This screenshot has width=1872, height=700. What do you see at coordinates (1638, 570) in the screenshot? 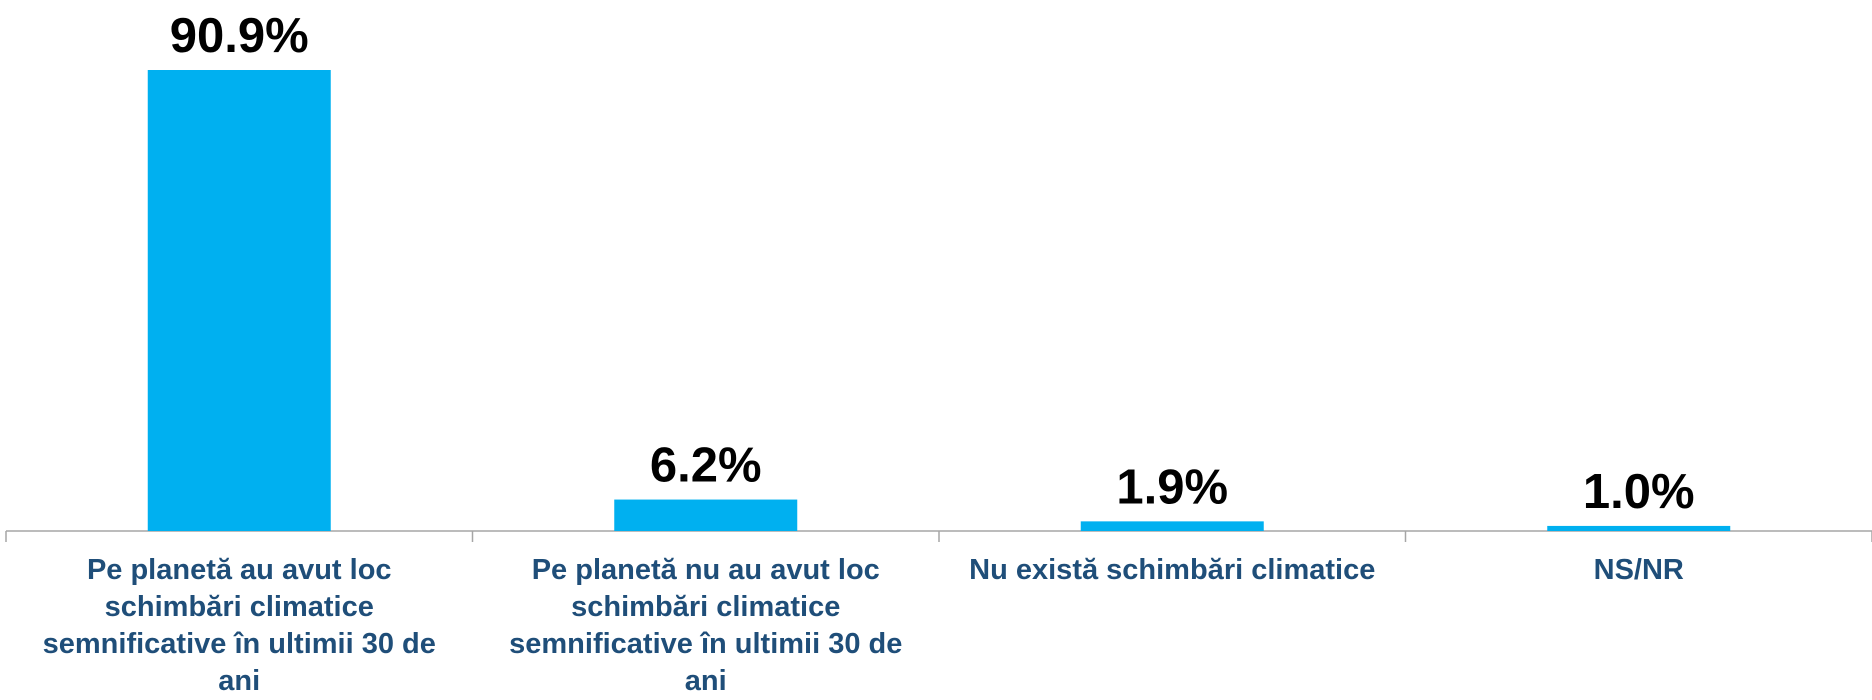
I see `category-label: NS/NR` at bounding box center [1638, 570].